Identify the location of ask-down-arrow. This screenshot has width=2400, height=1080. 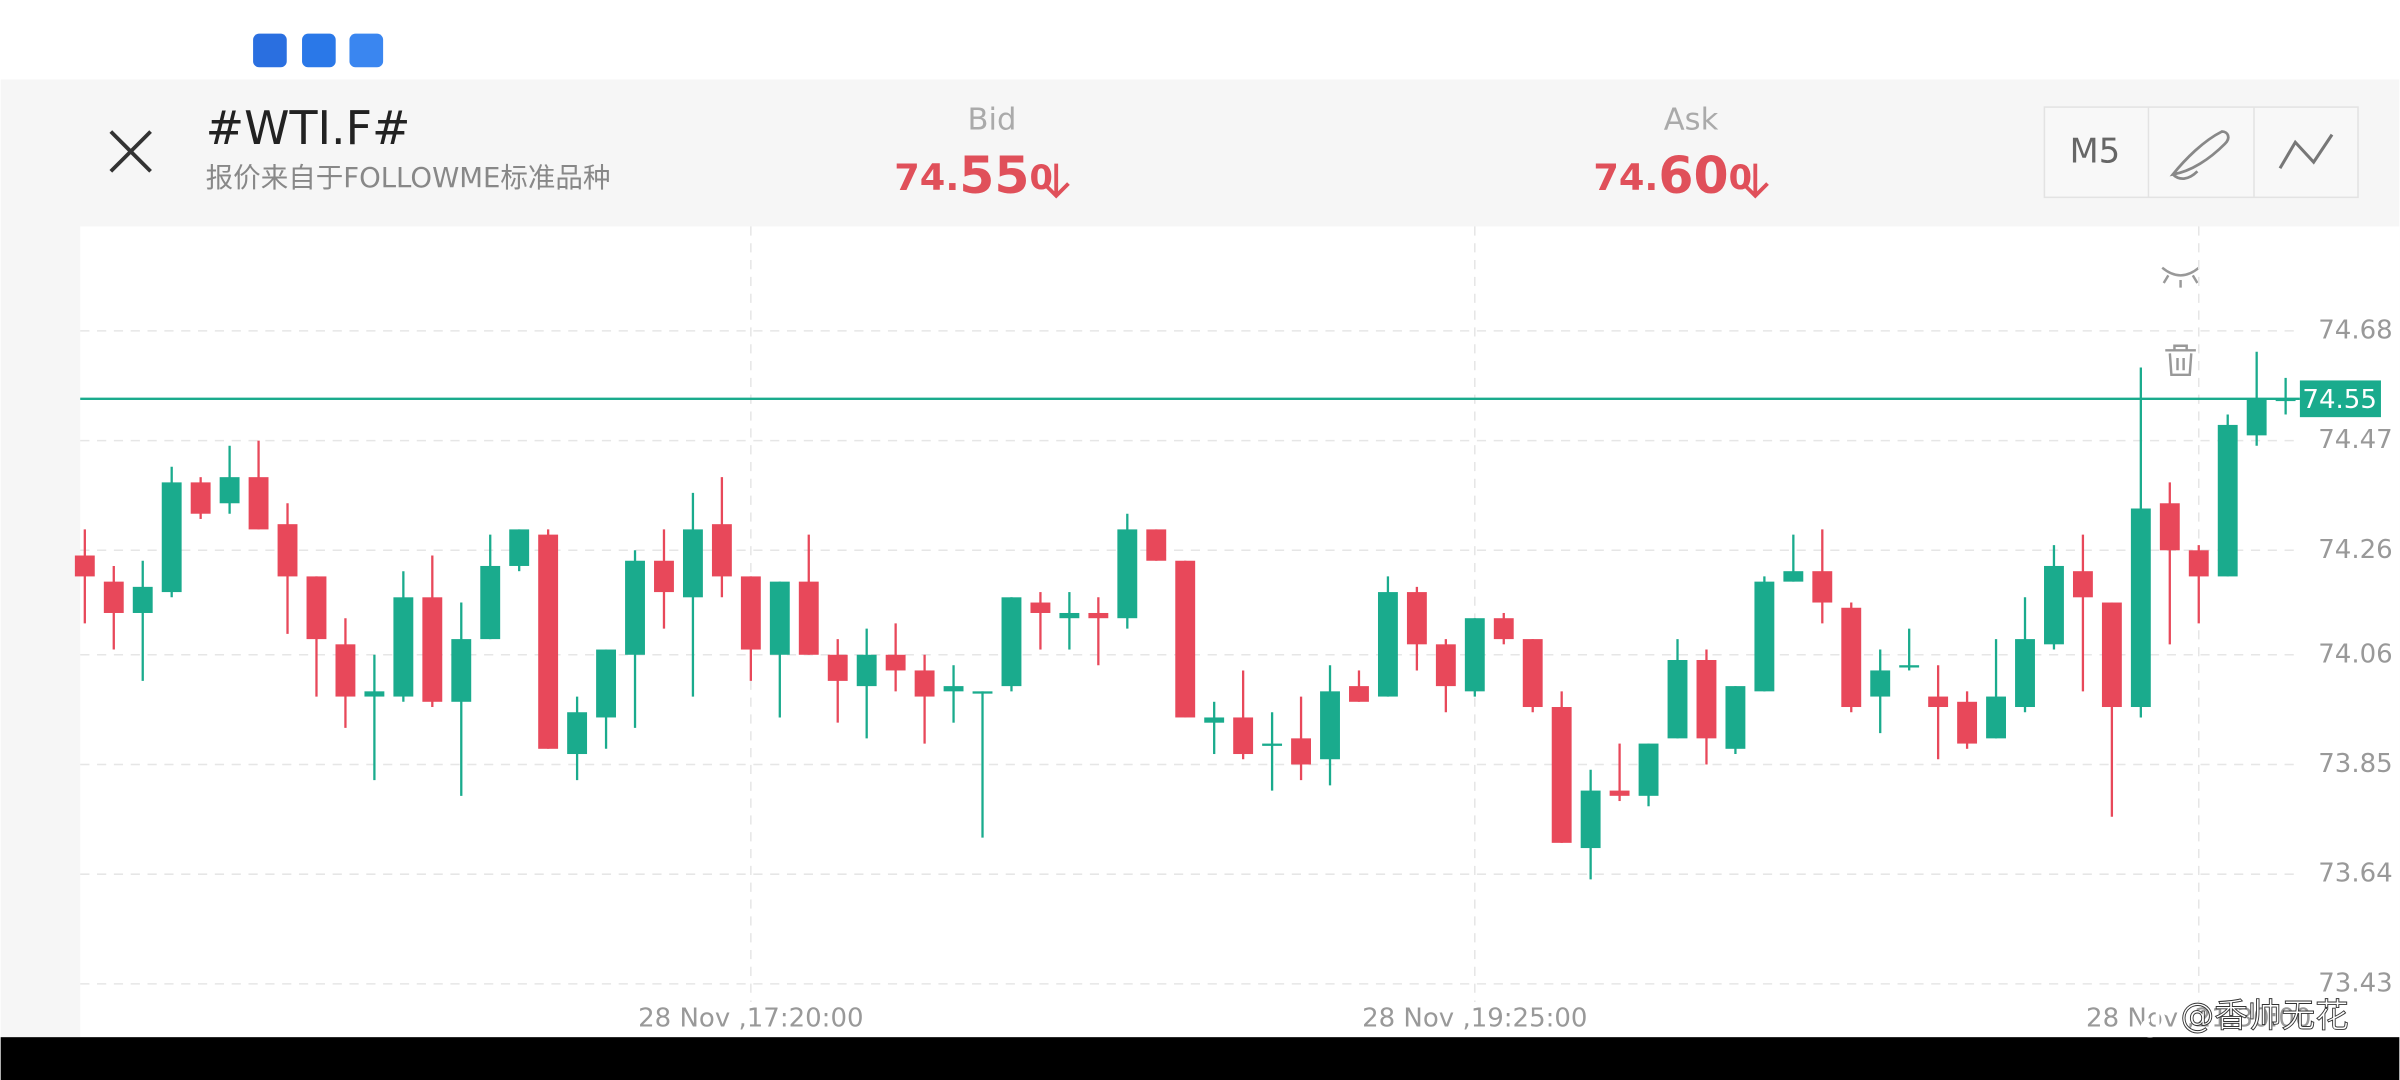
(1755, 181).